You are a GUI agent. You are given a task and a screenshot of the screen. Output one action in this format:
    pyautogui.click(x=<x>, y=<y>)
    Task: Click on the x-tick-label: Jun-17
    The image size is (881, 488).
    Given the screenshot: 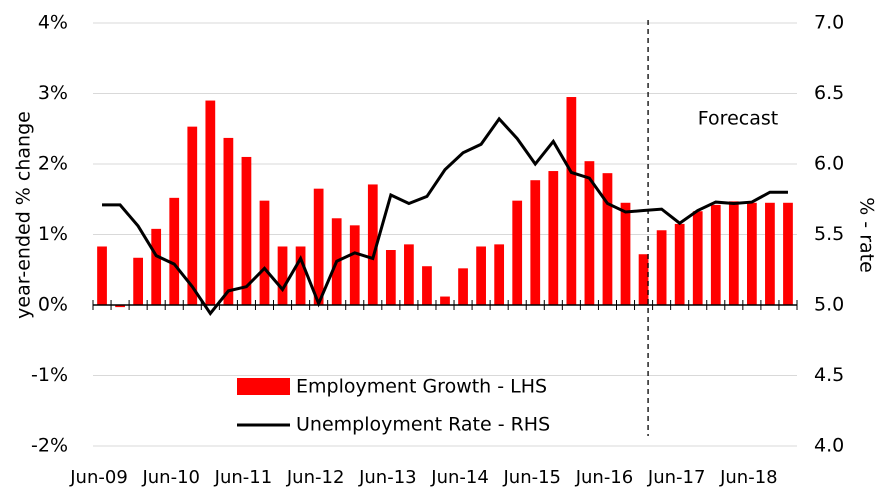 What is the action you would take?
    pyautogui.click(x=676, y=477)
    